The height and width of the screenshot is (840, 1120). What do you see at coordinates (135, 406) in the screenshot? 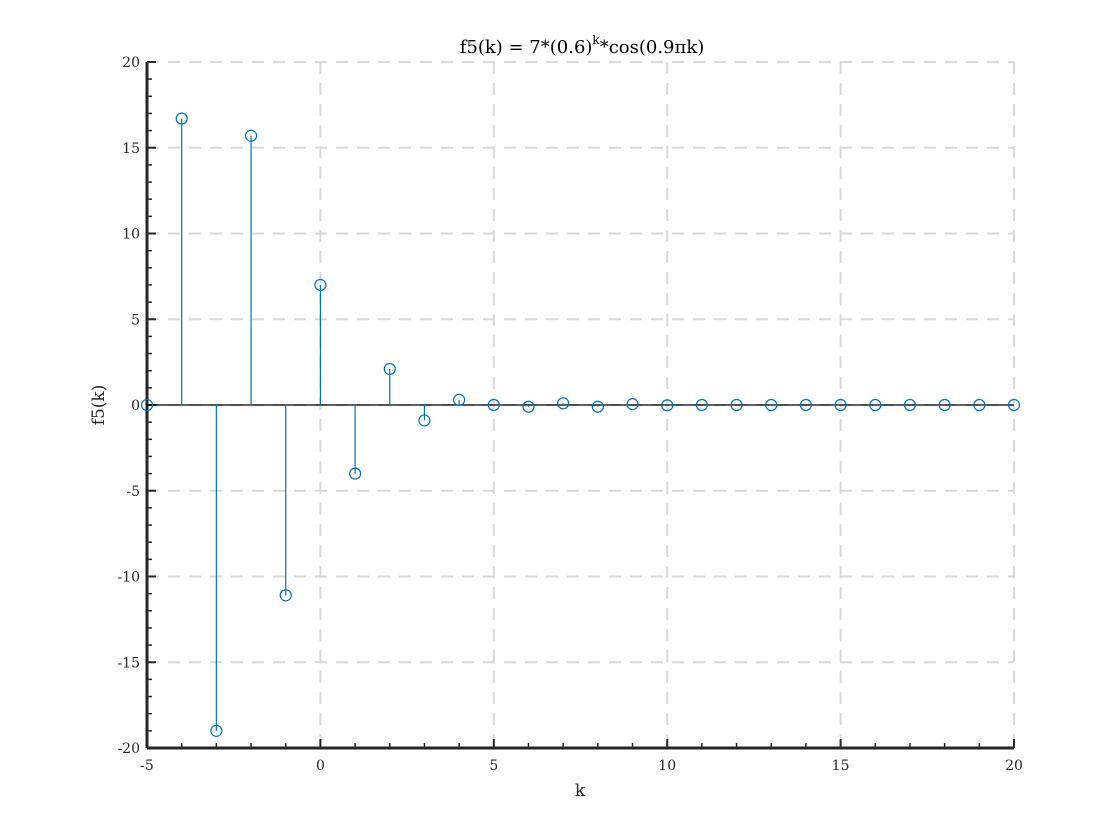
I see `y-tick-label: 0` at bounding box center [135, 406].